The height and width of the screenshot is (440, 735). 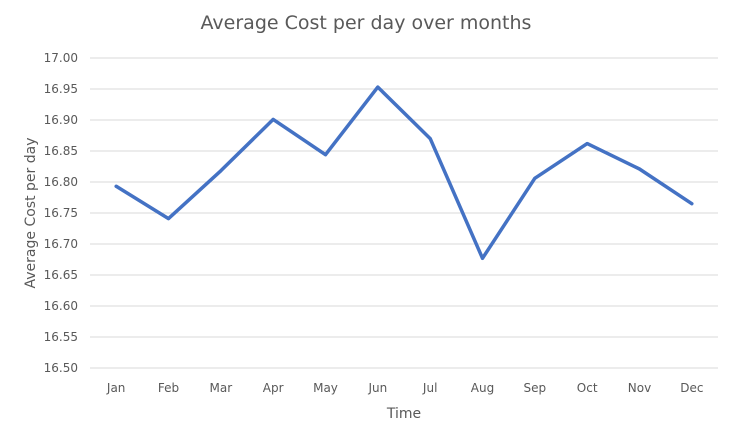 I want to click on y-tick-label: 16.95, so click(x=61, y=89).